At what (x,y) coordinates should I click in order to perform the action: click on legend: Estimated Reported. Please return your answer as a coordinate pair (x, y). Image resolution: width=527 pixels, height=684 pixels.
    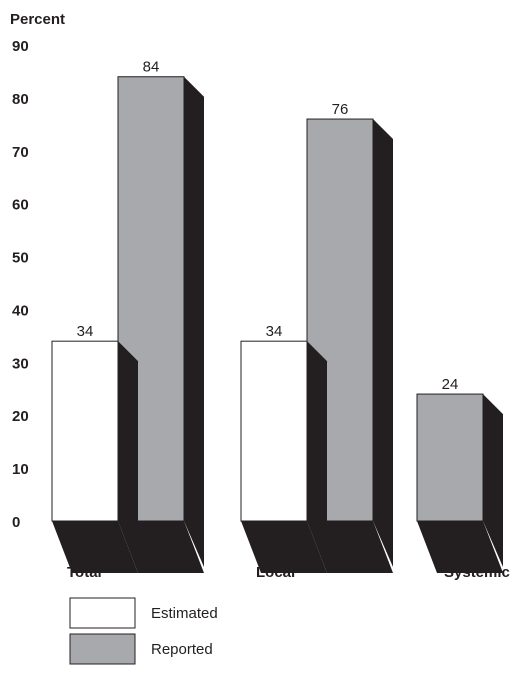
    Looking at the image, I should click on (143, 631).